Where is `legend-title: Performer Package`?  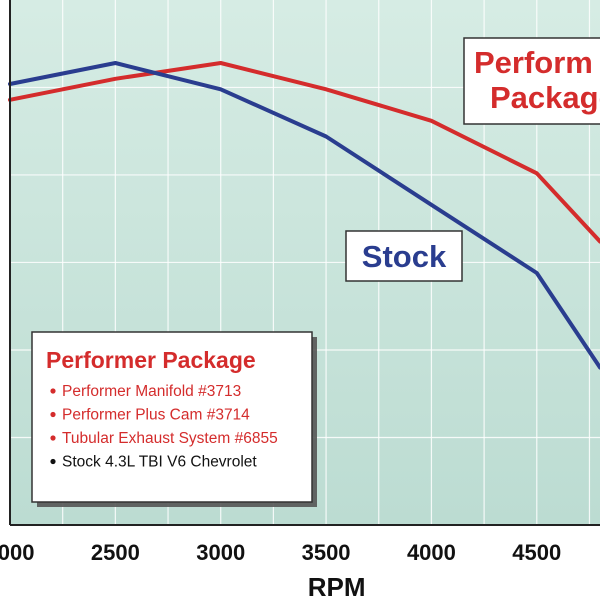
legend-title: Performer Package is located at coordinates (151, 360).